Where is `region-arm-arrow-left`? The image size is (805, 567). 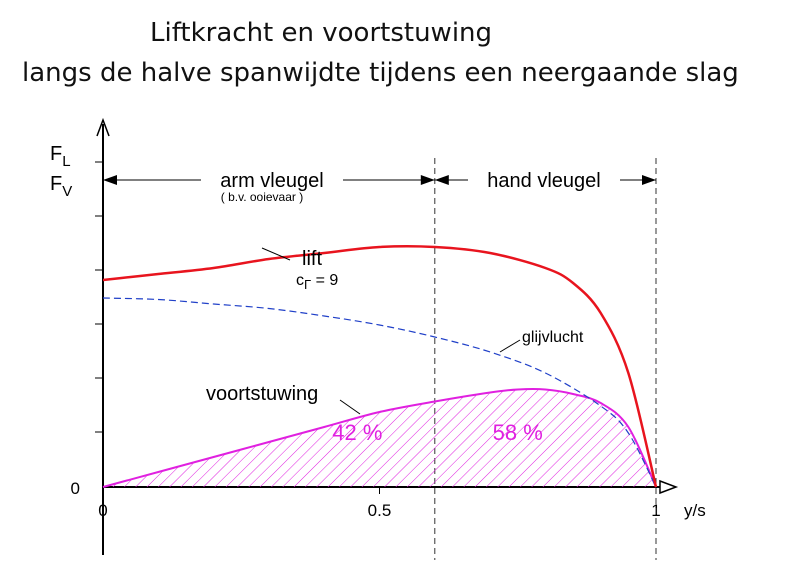 region-arm-arrow-left is located at coordinates (110, 180).